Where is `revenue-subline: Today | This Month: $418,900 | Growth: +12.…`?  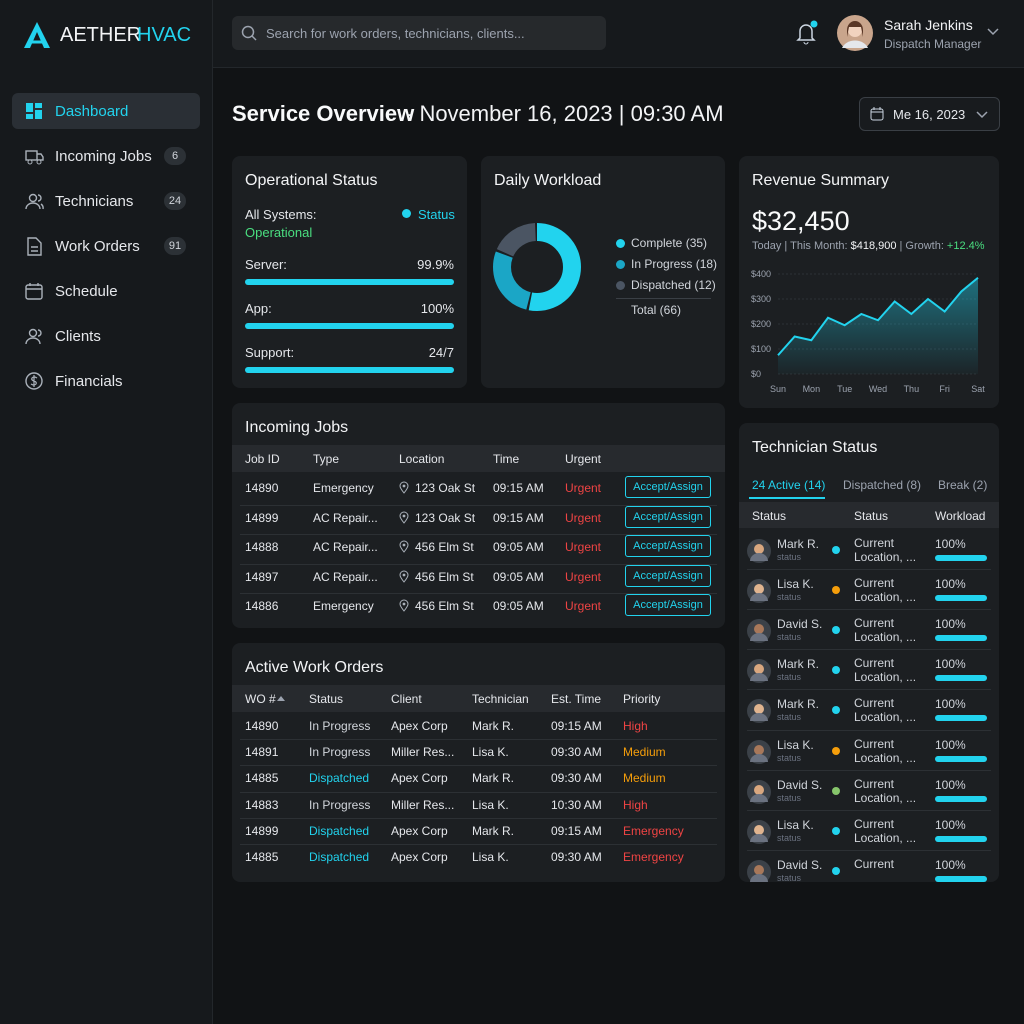
revenue-subline: Today | This Month: $418,900 | Growth: +12.… is located at coordinates (870, 246).